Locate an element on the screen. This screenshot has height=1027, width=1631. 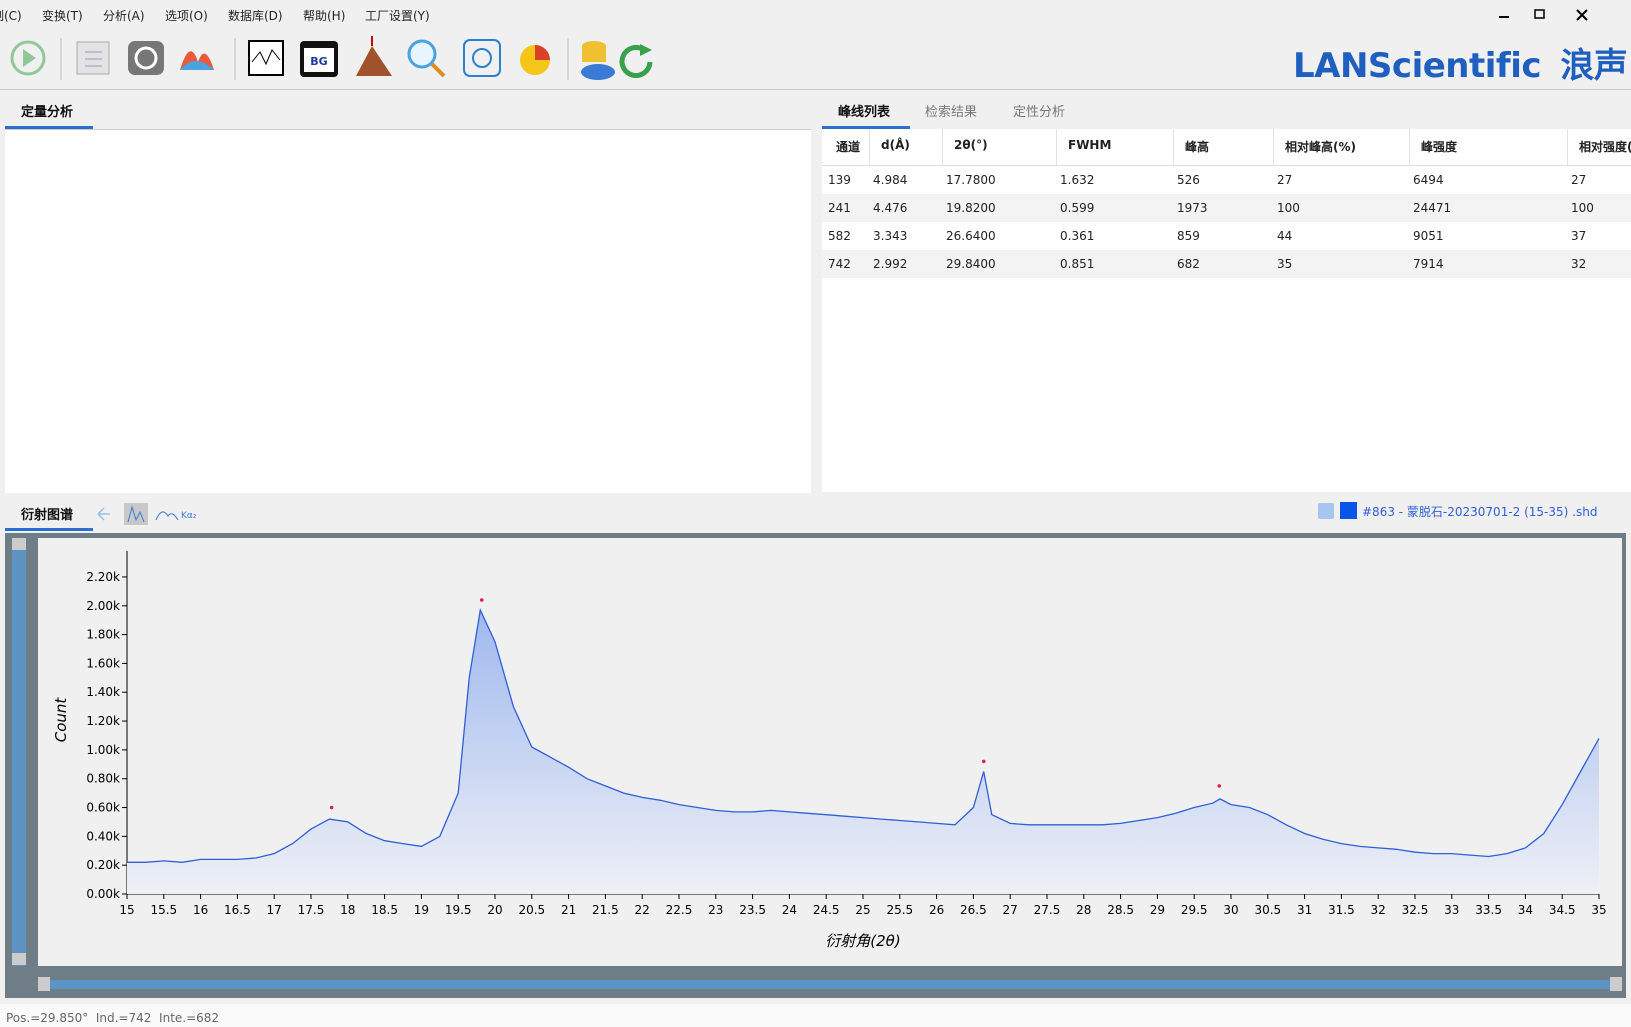
tab: 检索结果 is located at coordinates (951, 112).